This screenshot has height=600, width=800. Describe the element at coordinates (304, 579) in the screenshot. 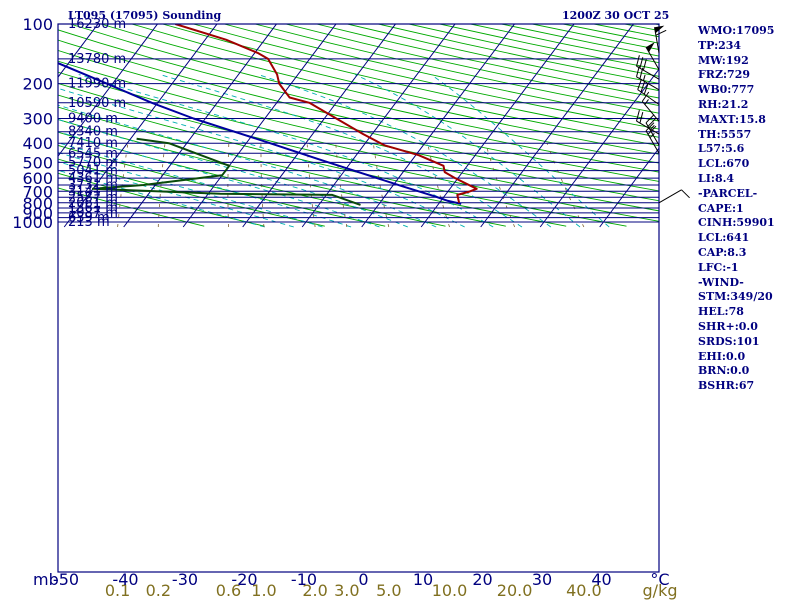

I see `temperature-tick-label: -10` at that location.